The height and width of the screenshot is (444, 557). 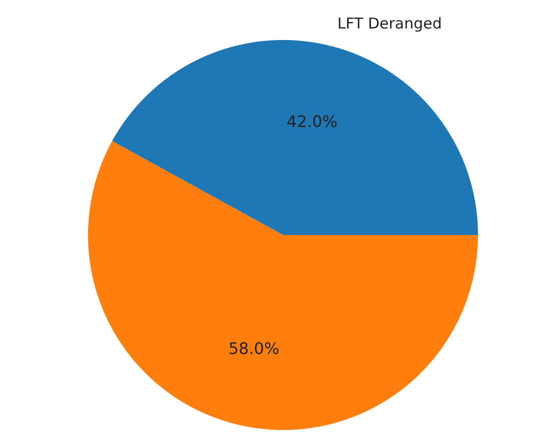 What do you see at coordinates (254, 348) in the screenshot?
I see `data-label: 58.0%` at bounding box center [254, 348].